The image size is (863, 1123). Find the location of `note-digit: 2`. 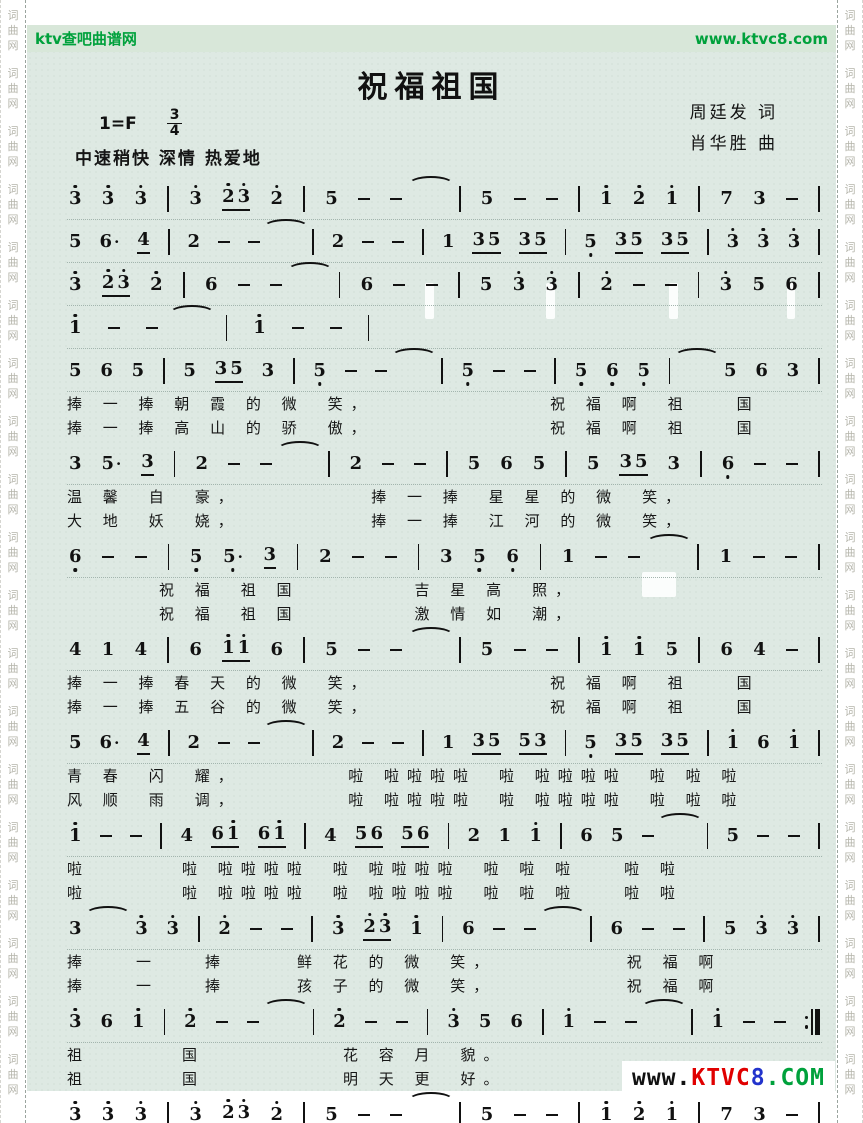

note-digit: 2 is located at coordinates (338, 742).